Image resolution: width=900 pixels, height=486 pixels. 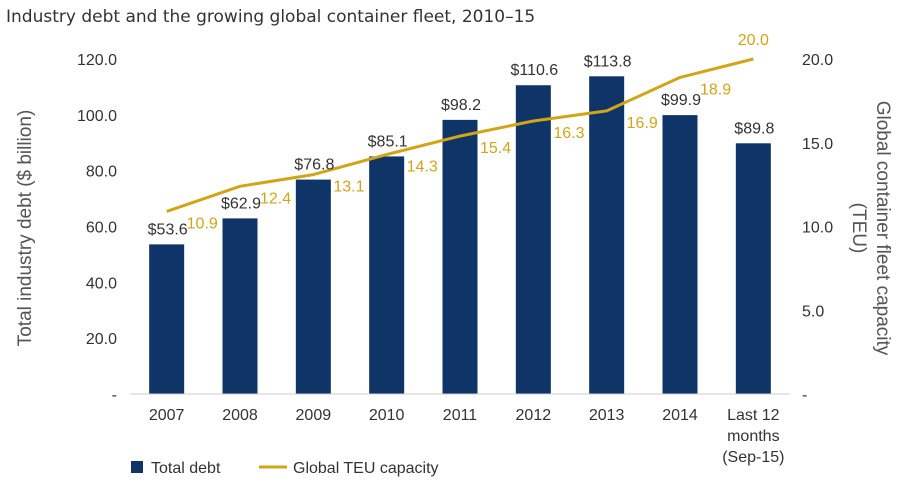 I want to click on line-value-label: 16.9, so click(x=642, y=123).